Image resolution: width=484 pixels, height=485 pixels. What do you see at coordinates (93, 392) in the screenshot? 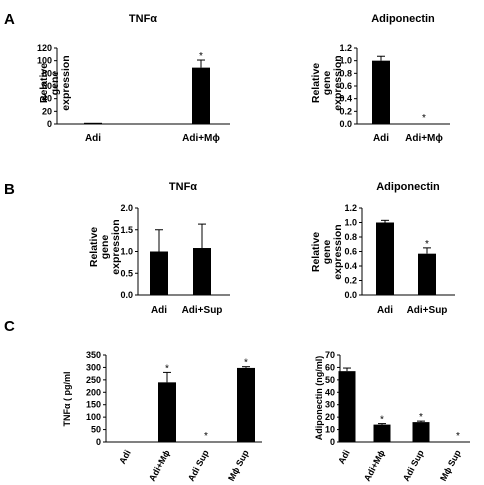
I see `y-tick-label: 200` at bounding box center [93, 392].